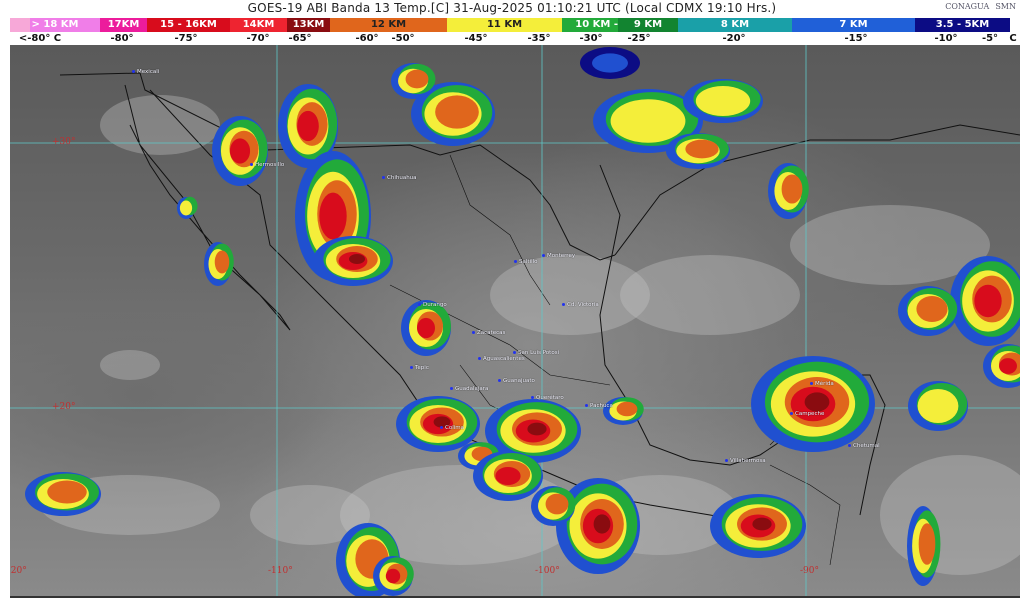  Describe the element at coordinates (469, 389) in the screenshot. I see `city-label: Guadalajara` at that location.